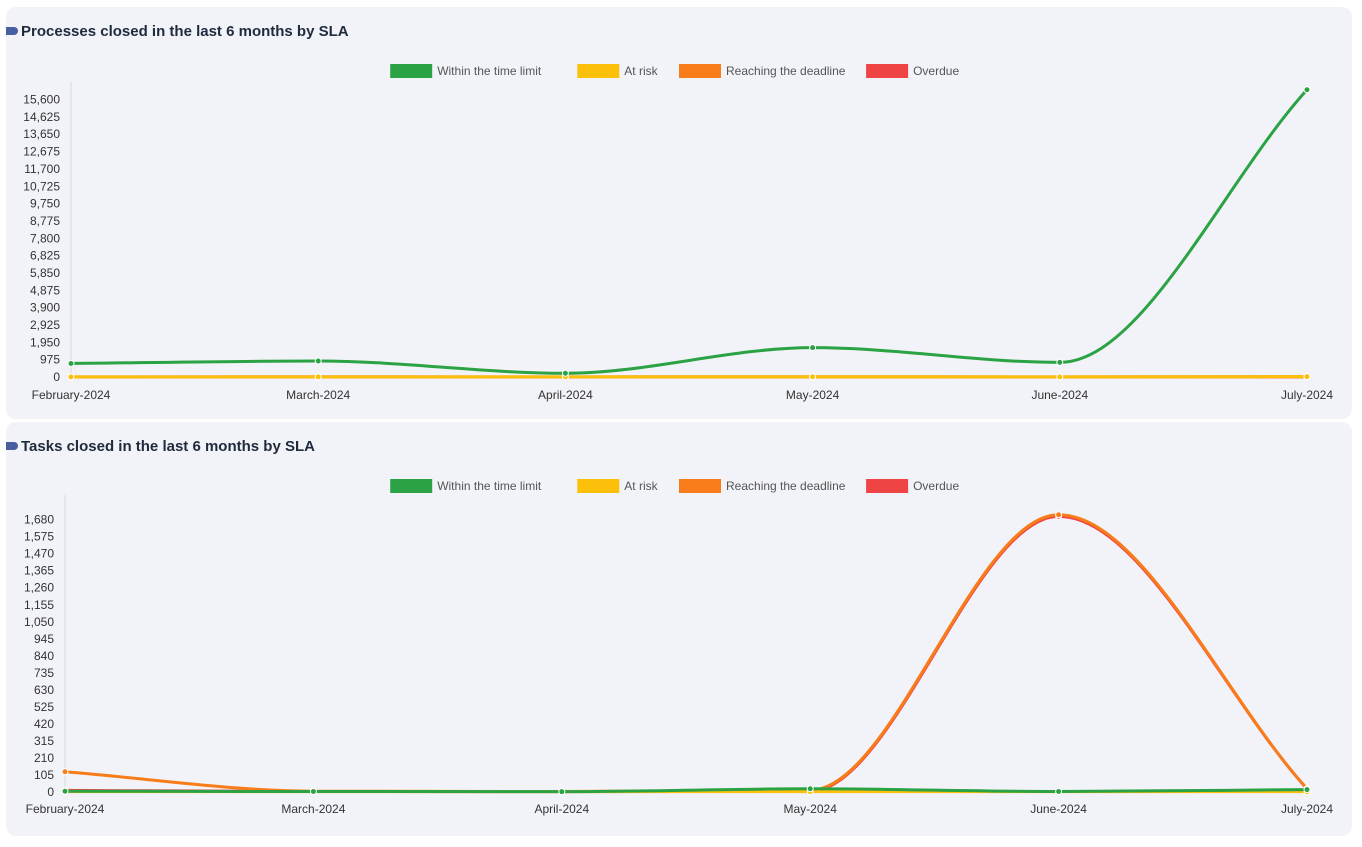 The image size is (1362, 847). Describe the element at coordinates (45, 325) in the screenshot. I see `y-tick-label: 2,925` at that location.